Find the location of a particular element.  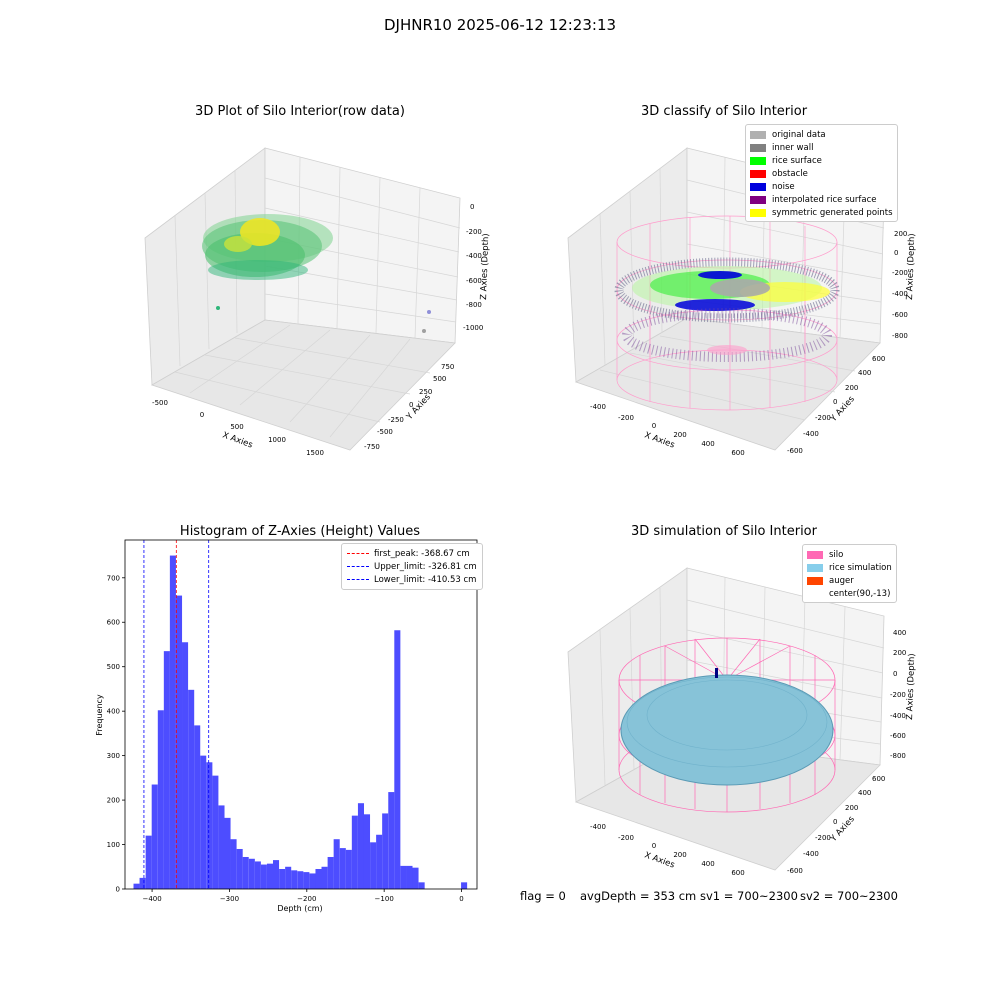

legend-item-auger: auger is located at coordinates (849, 580).